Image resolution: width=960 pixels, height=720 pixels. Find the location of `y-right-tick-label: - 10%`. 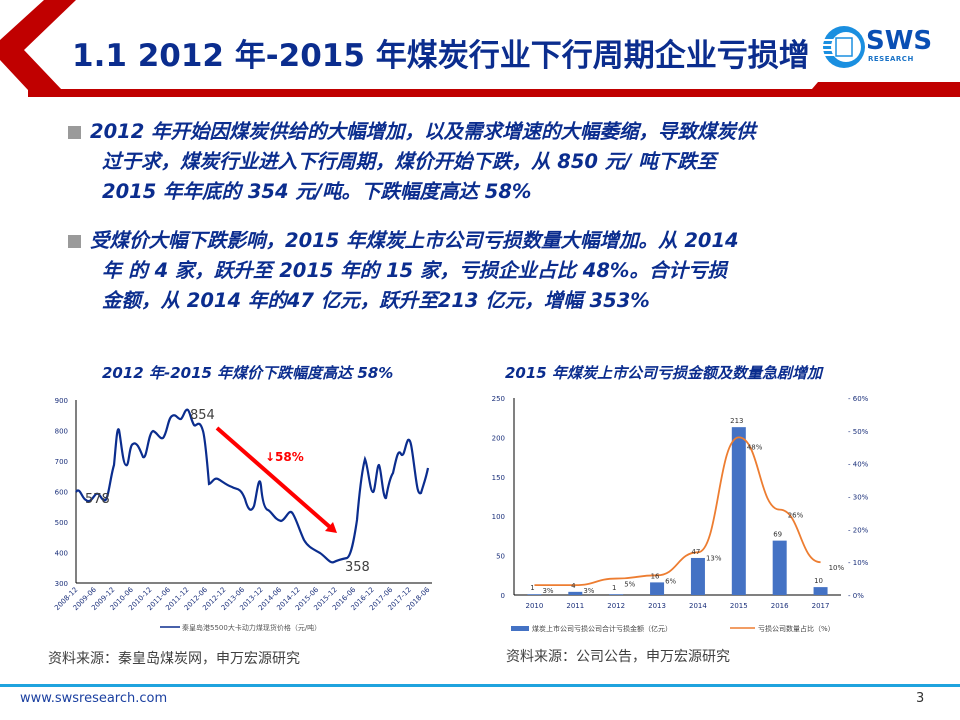

y-right-tick-label: - 10% is located at coordinates (858, 563).